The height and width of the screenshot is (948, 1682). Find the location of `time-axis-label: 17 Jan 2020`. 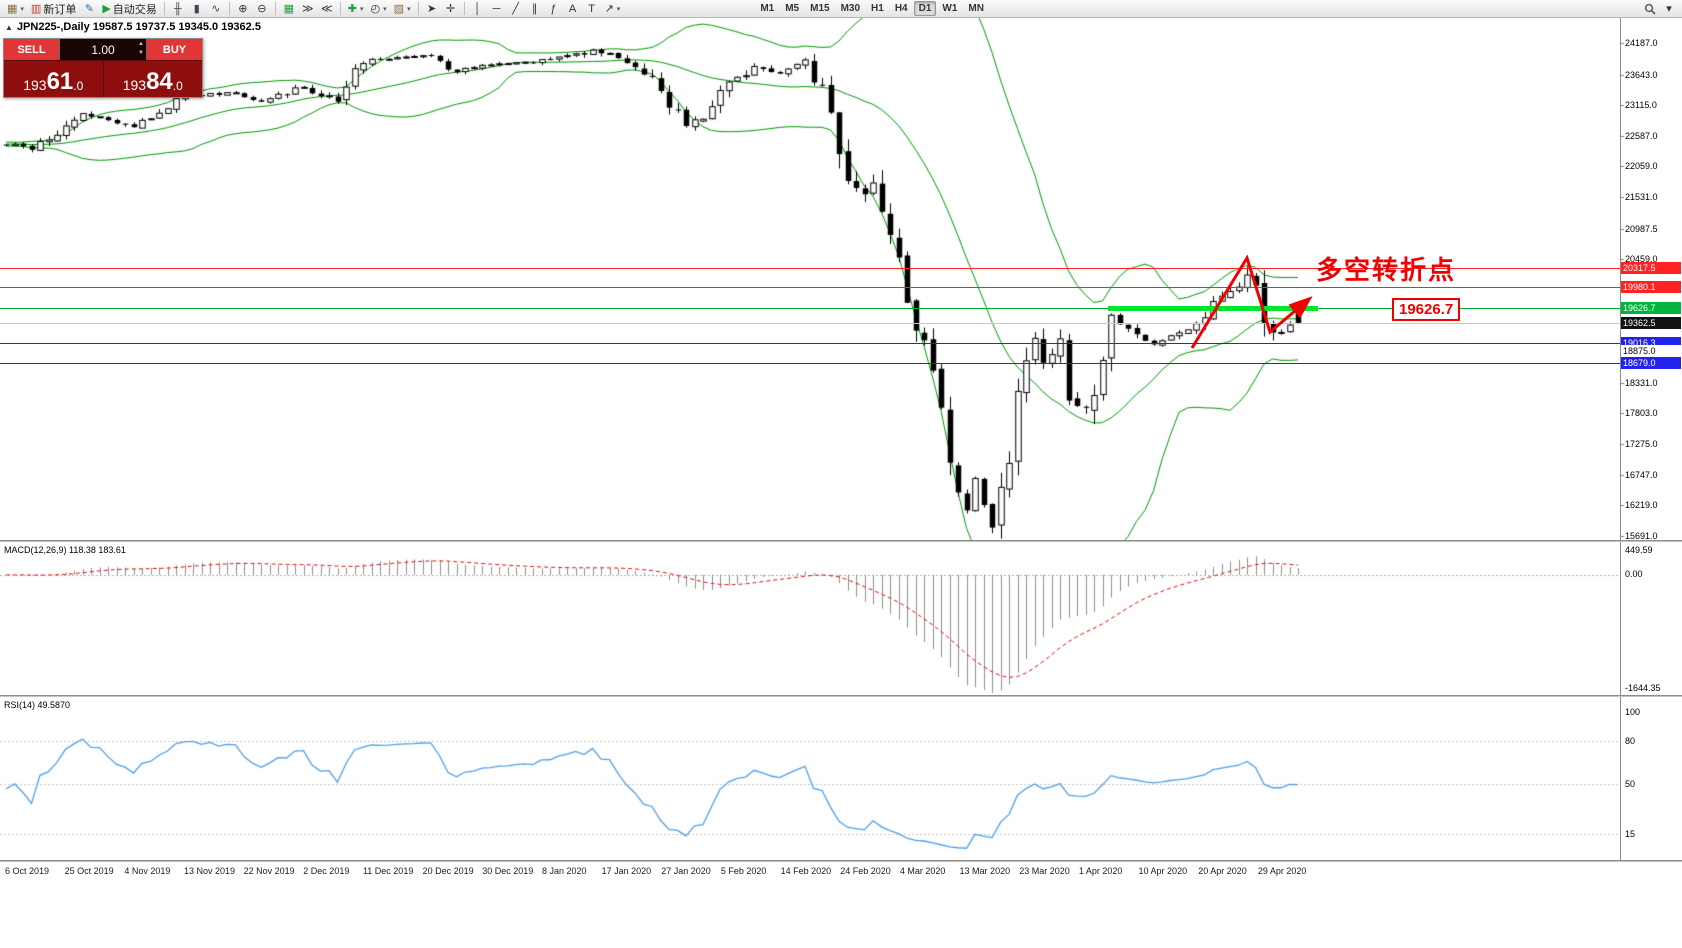

time-axis-label: 17 Jan 2020 is located at coordinates (626, 871).